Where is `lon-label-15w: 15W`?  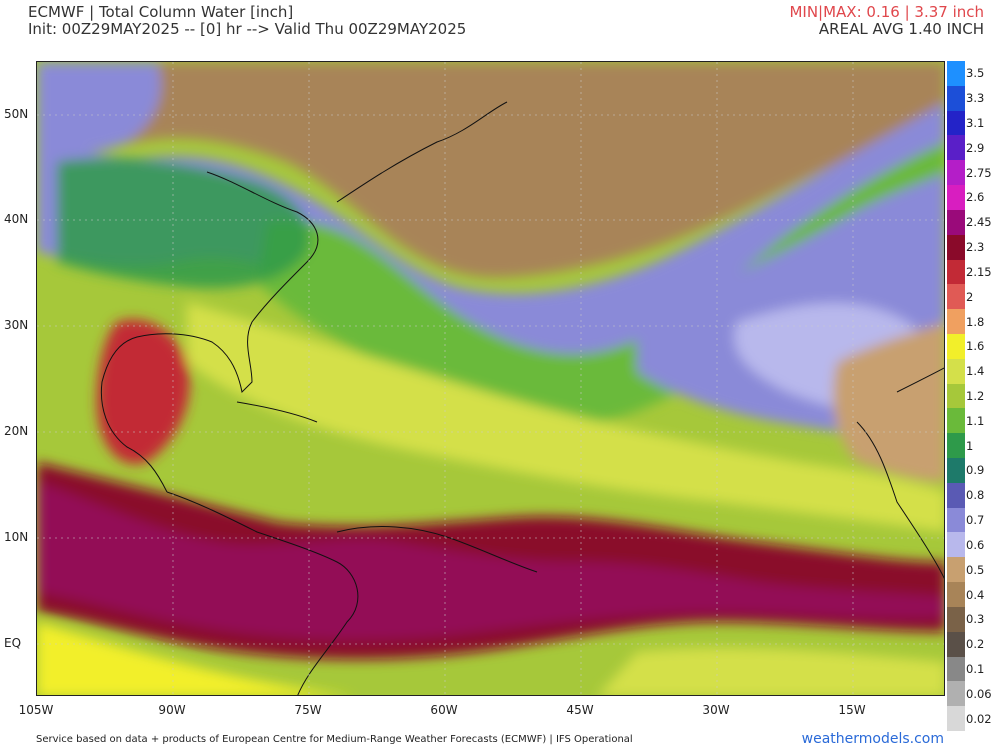 lon-label-15w: 15W is located at coordinates (852, 710).